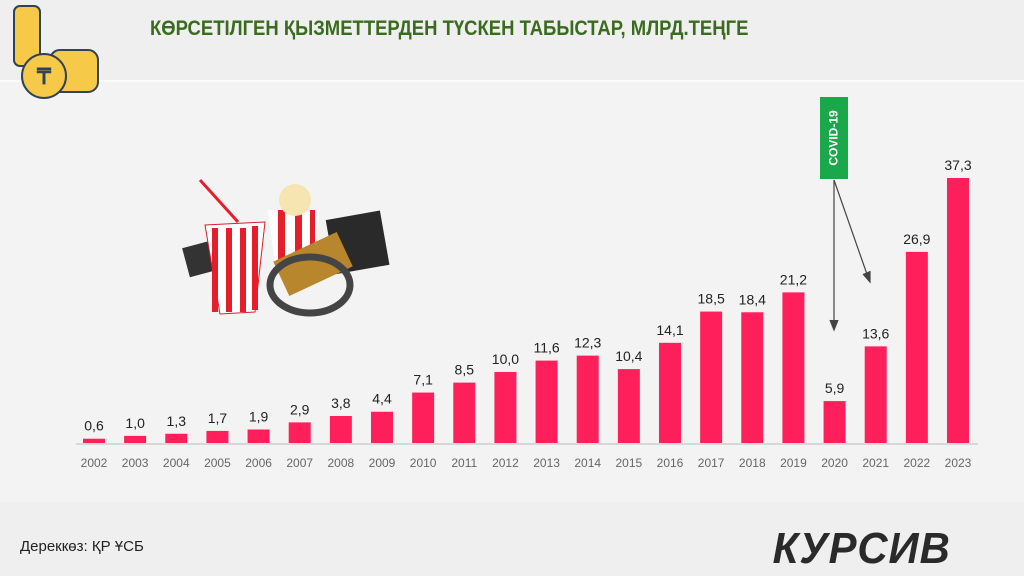 Image resolution: width=1024 pixels, height=576 pixels. I want to click on data-label: 18,5, so click(711, 299).